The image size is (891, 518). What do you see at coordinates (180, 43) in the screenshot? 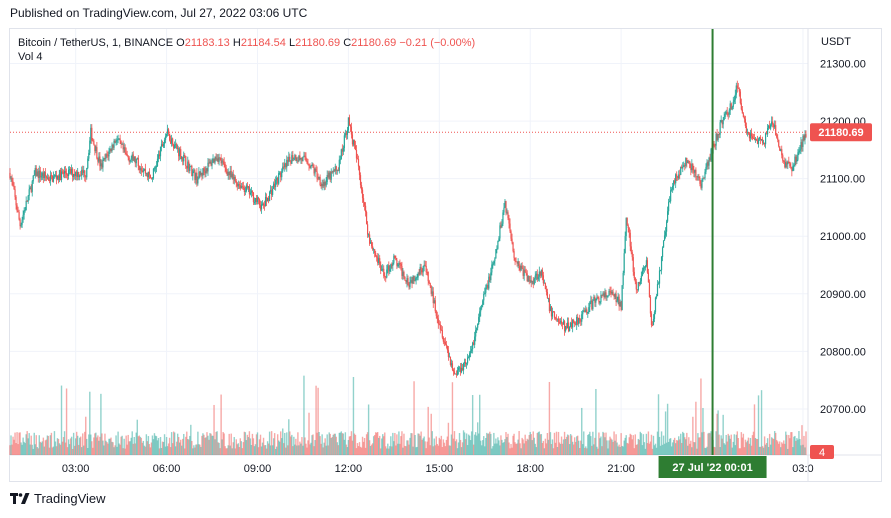
I see `open-key: O` at bounding box center [180, 43].